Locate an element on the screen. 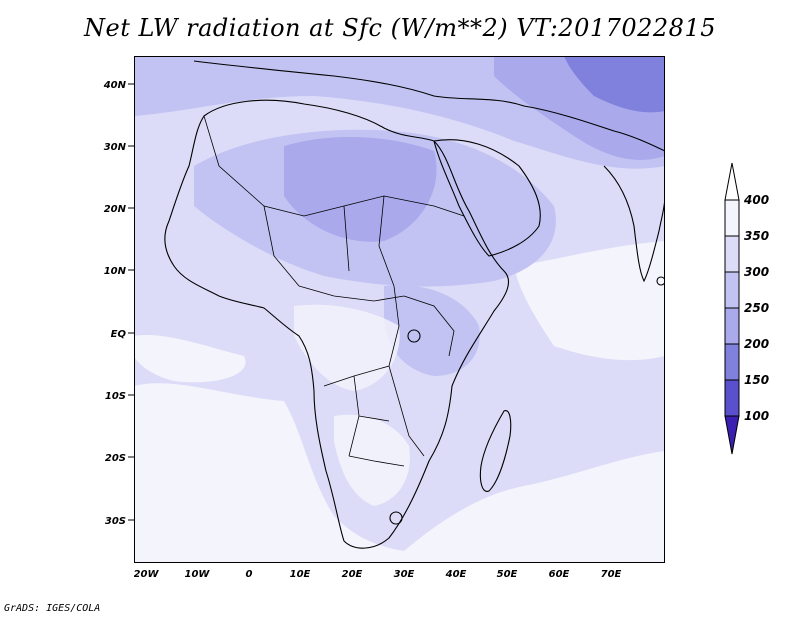 Image resolution: width=800 pixels, height=618 pixels. lon-label: 30E is located at coordinates (404, 574).